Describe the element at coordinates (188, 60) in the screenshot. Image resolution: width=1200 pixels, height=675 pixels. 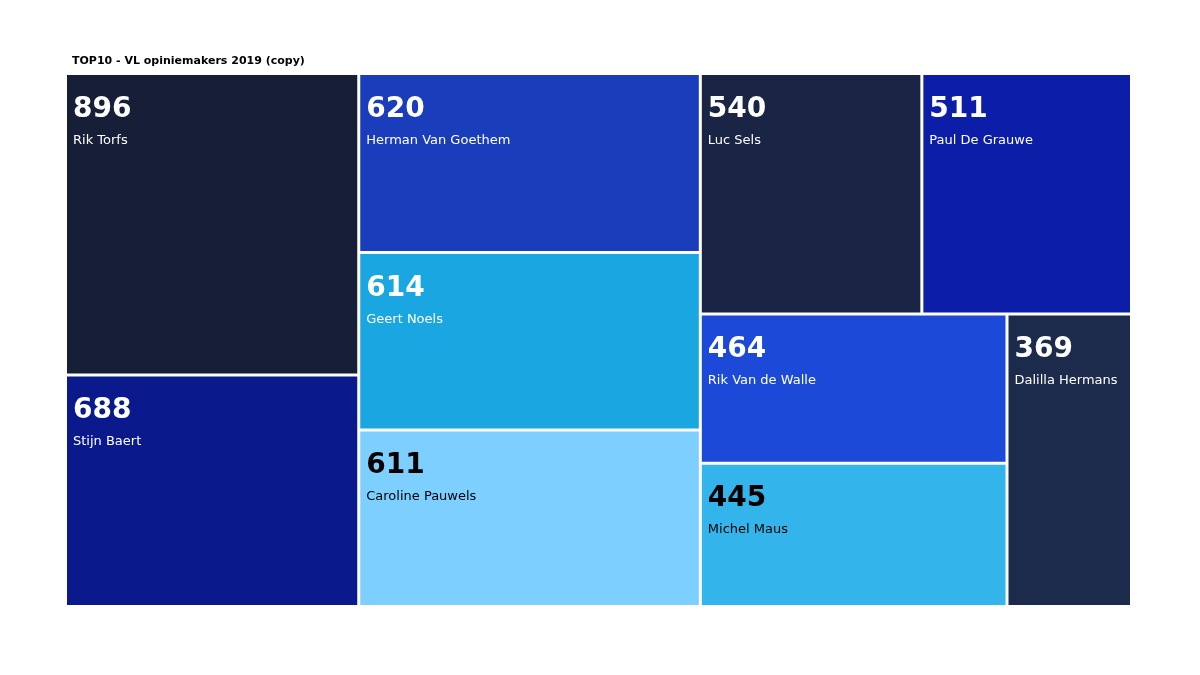
I see `text: TOP10 - VL opiniemakers 2019 (copy)` at that location.